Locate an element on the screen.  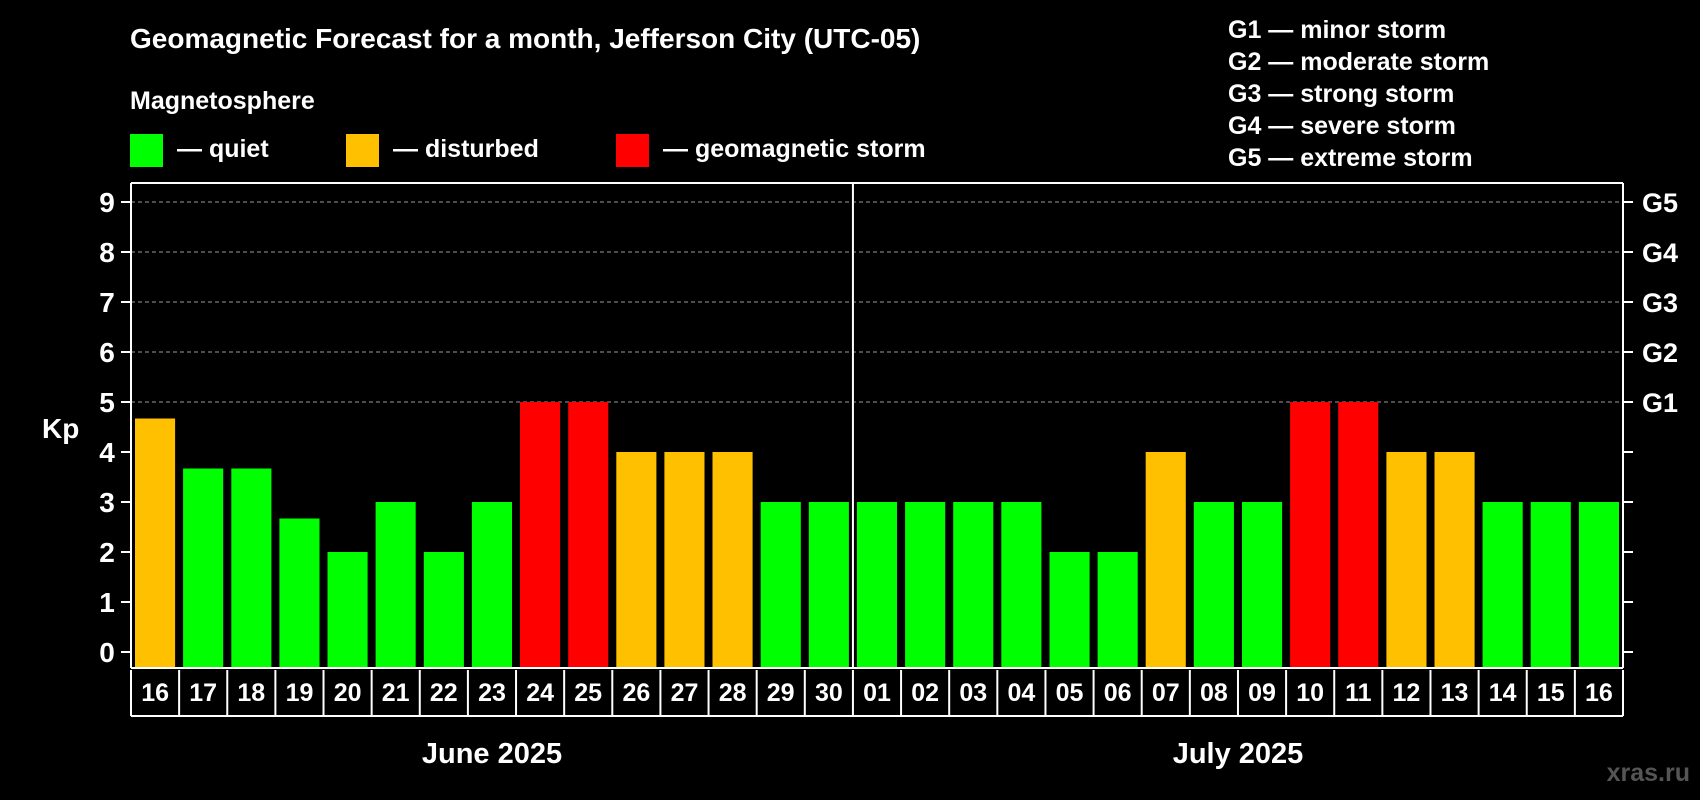
day-label: 23 is located at coordinates (492, 693).